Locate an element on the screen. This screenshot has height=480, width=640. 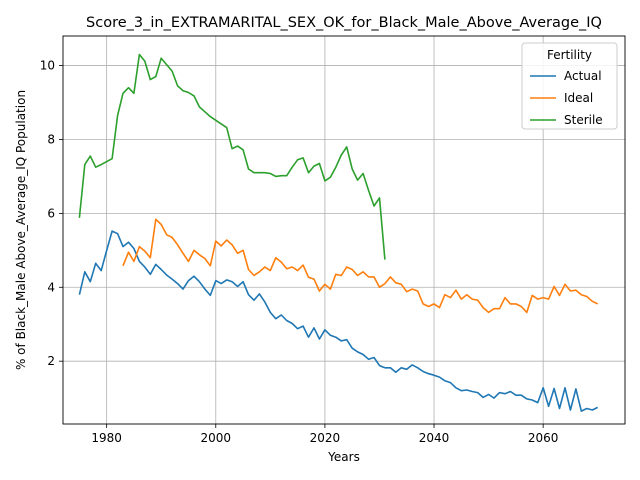
legend-title: Fertility is located at coordinates (569, 55).